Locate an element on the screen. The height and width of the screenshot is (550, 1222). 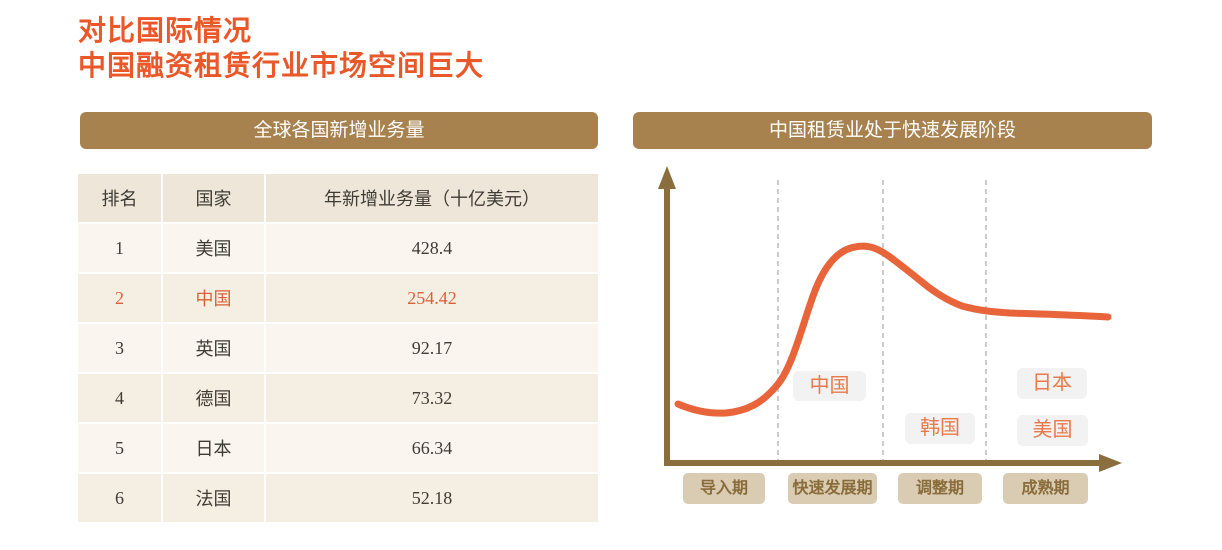
cell-value: 66.34 is located at coordinates (431, 448).